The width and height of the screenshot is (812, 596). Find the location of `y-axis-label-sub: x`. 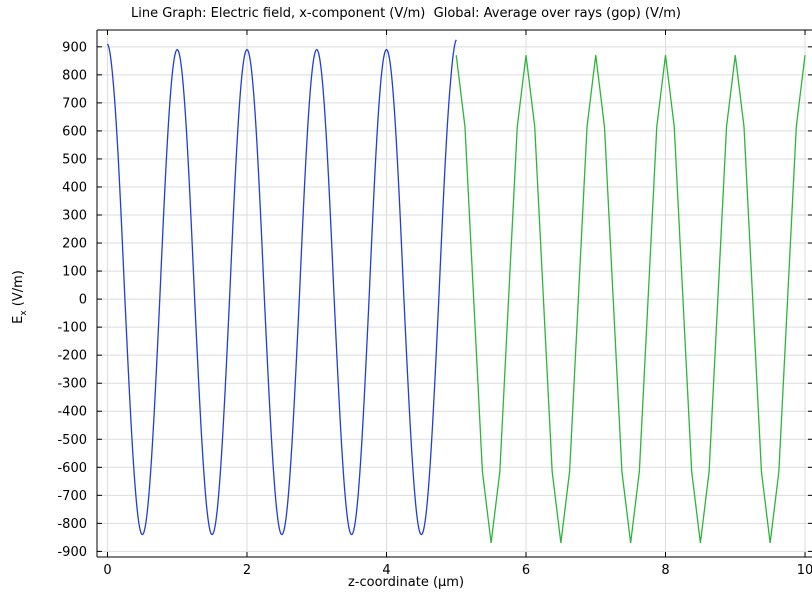

y-axis-label-sub: x is located at coordinates (23, 313).